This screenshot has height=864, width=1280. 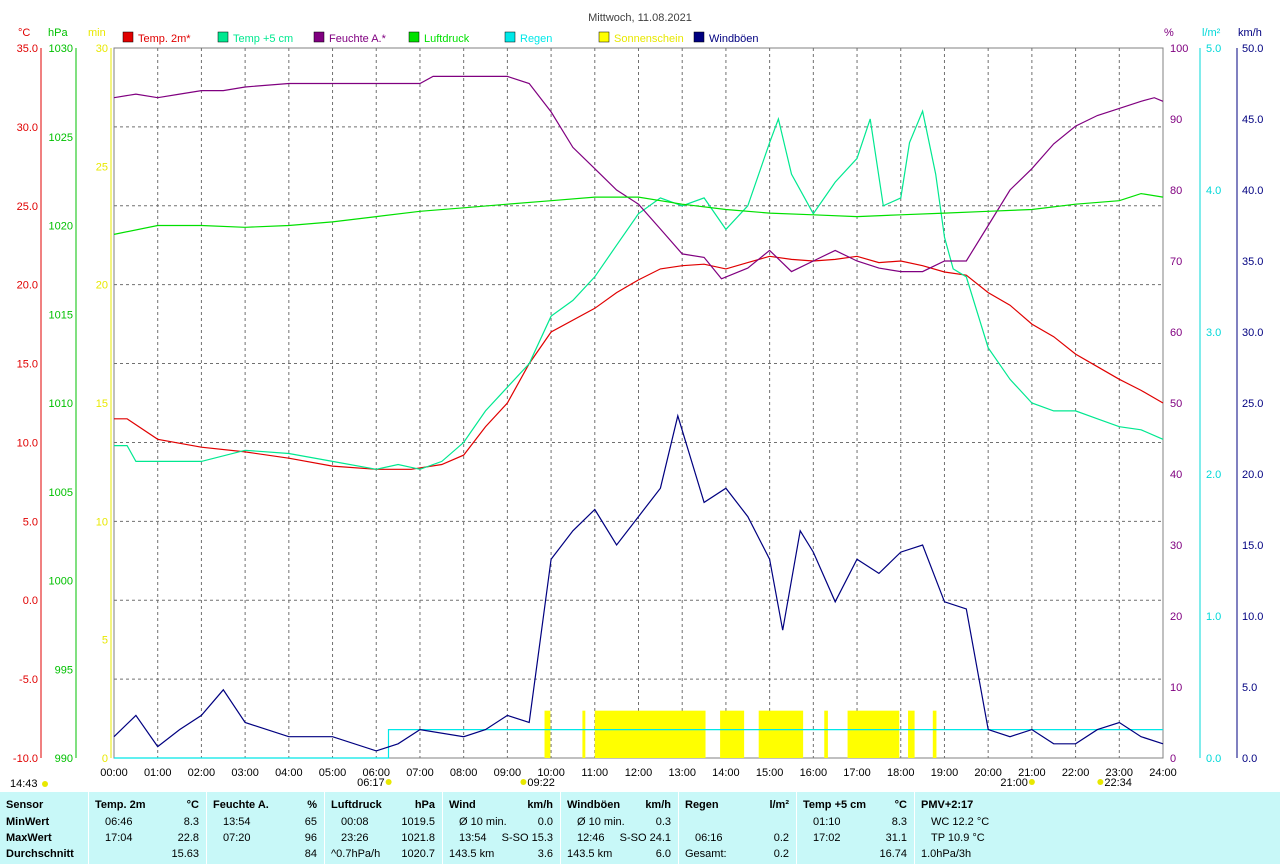 I want to click on series-line, so click(x=638, y=743).